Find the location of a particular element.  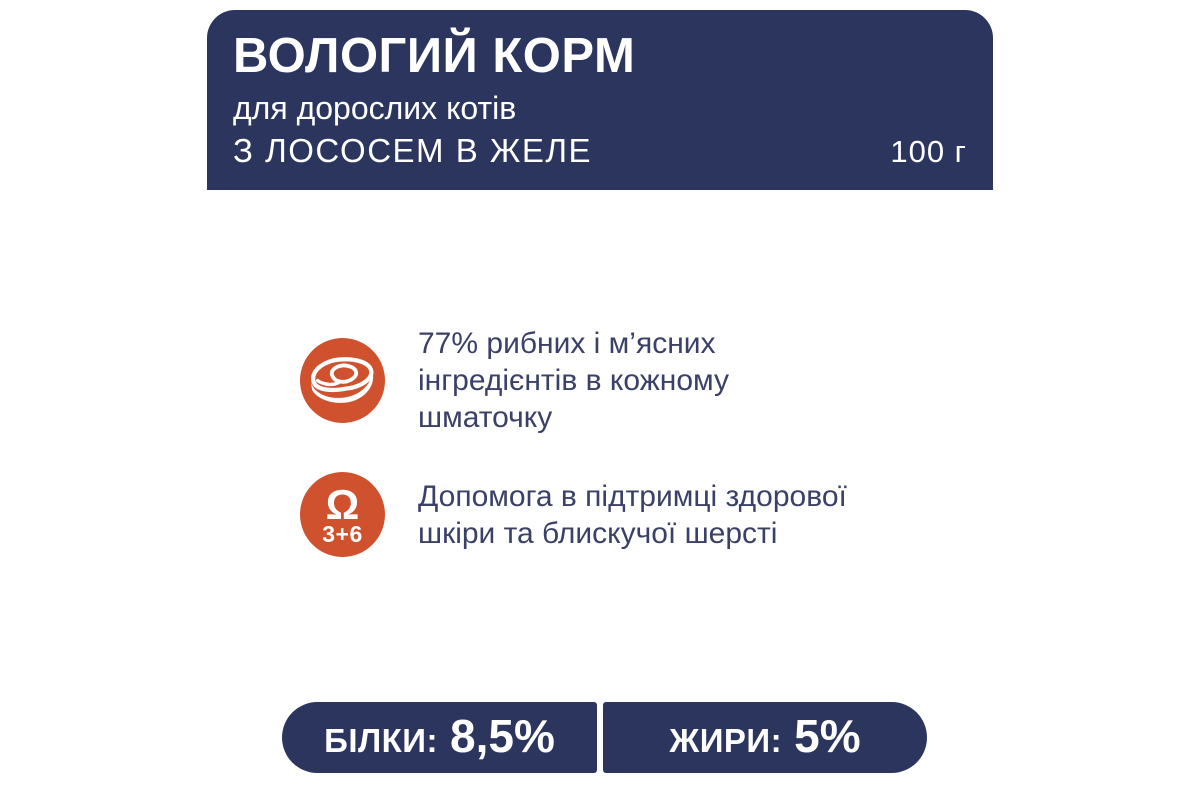

product-type-title: ВОЛОГИЙ КОРМ is located at coordinates (434, 56).